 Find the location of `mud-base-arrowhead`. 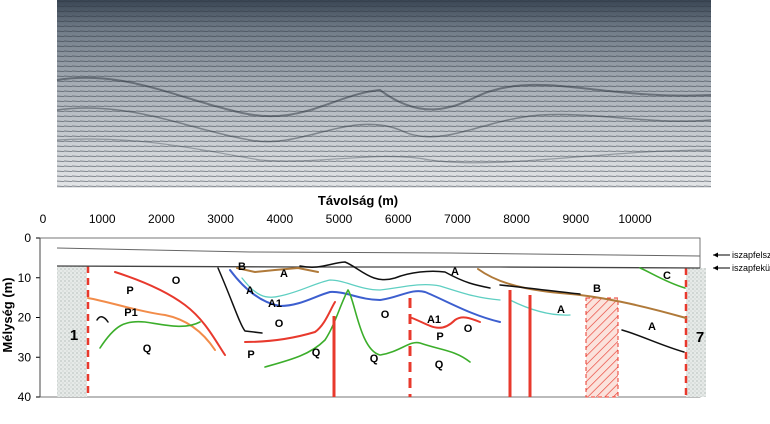

mud-base-arrowhead is located at coordinates (715, 268).